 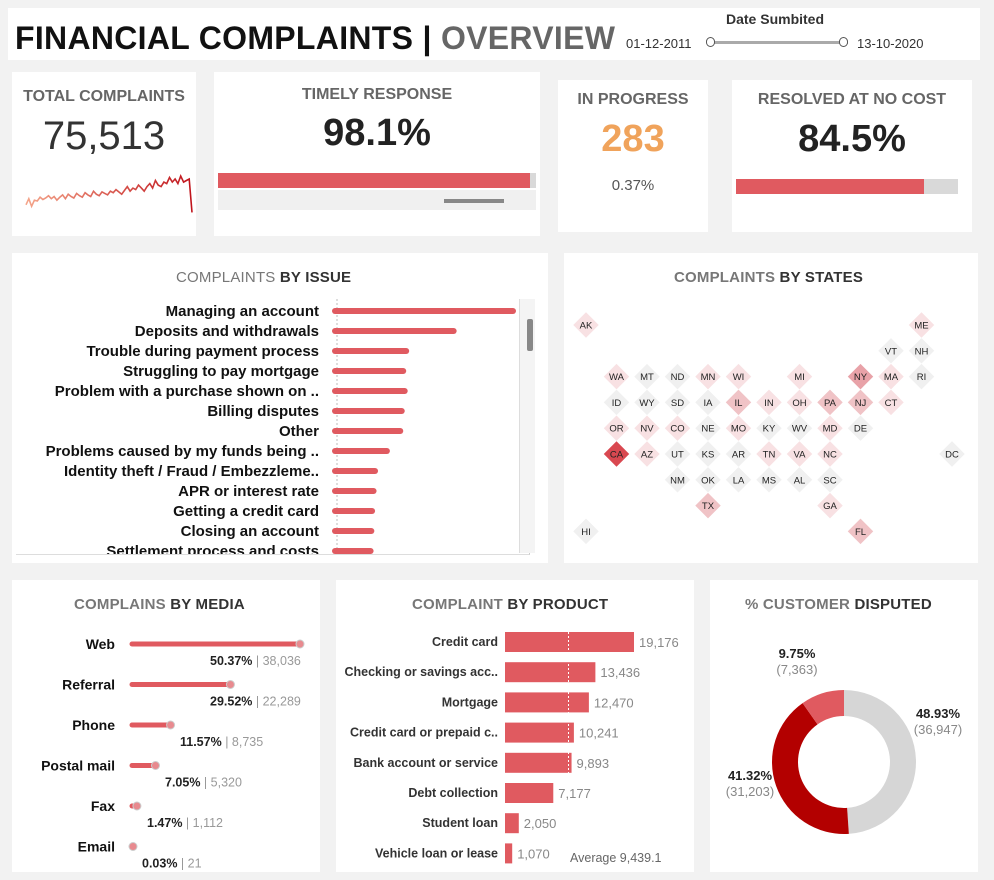 I want to click on product-value-label: 10,241, so click(x=599, y=733).